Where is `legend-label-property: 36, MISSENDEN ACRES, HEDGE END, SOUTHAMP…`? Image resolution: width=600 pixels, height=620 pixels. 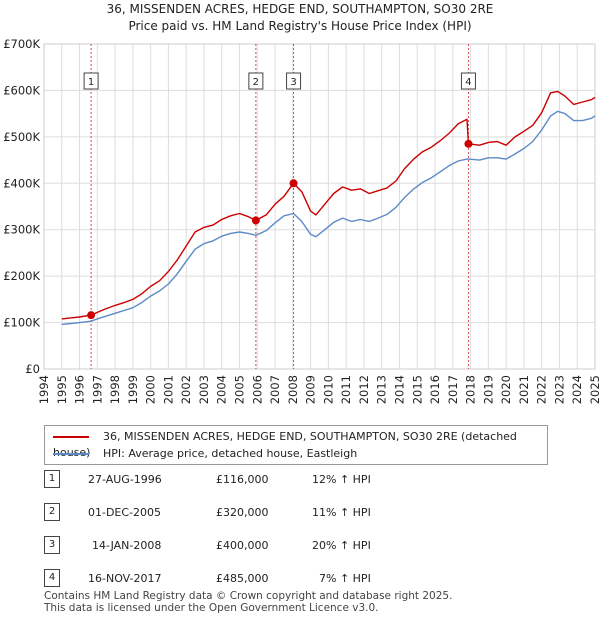 legend-label-property: 36, MISSENDEN ACRES, HEDGE END, SOUTHAMP… is located at coordinates (285, 444).